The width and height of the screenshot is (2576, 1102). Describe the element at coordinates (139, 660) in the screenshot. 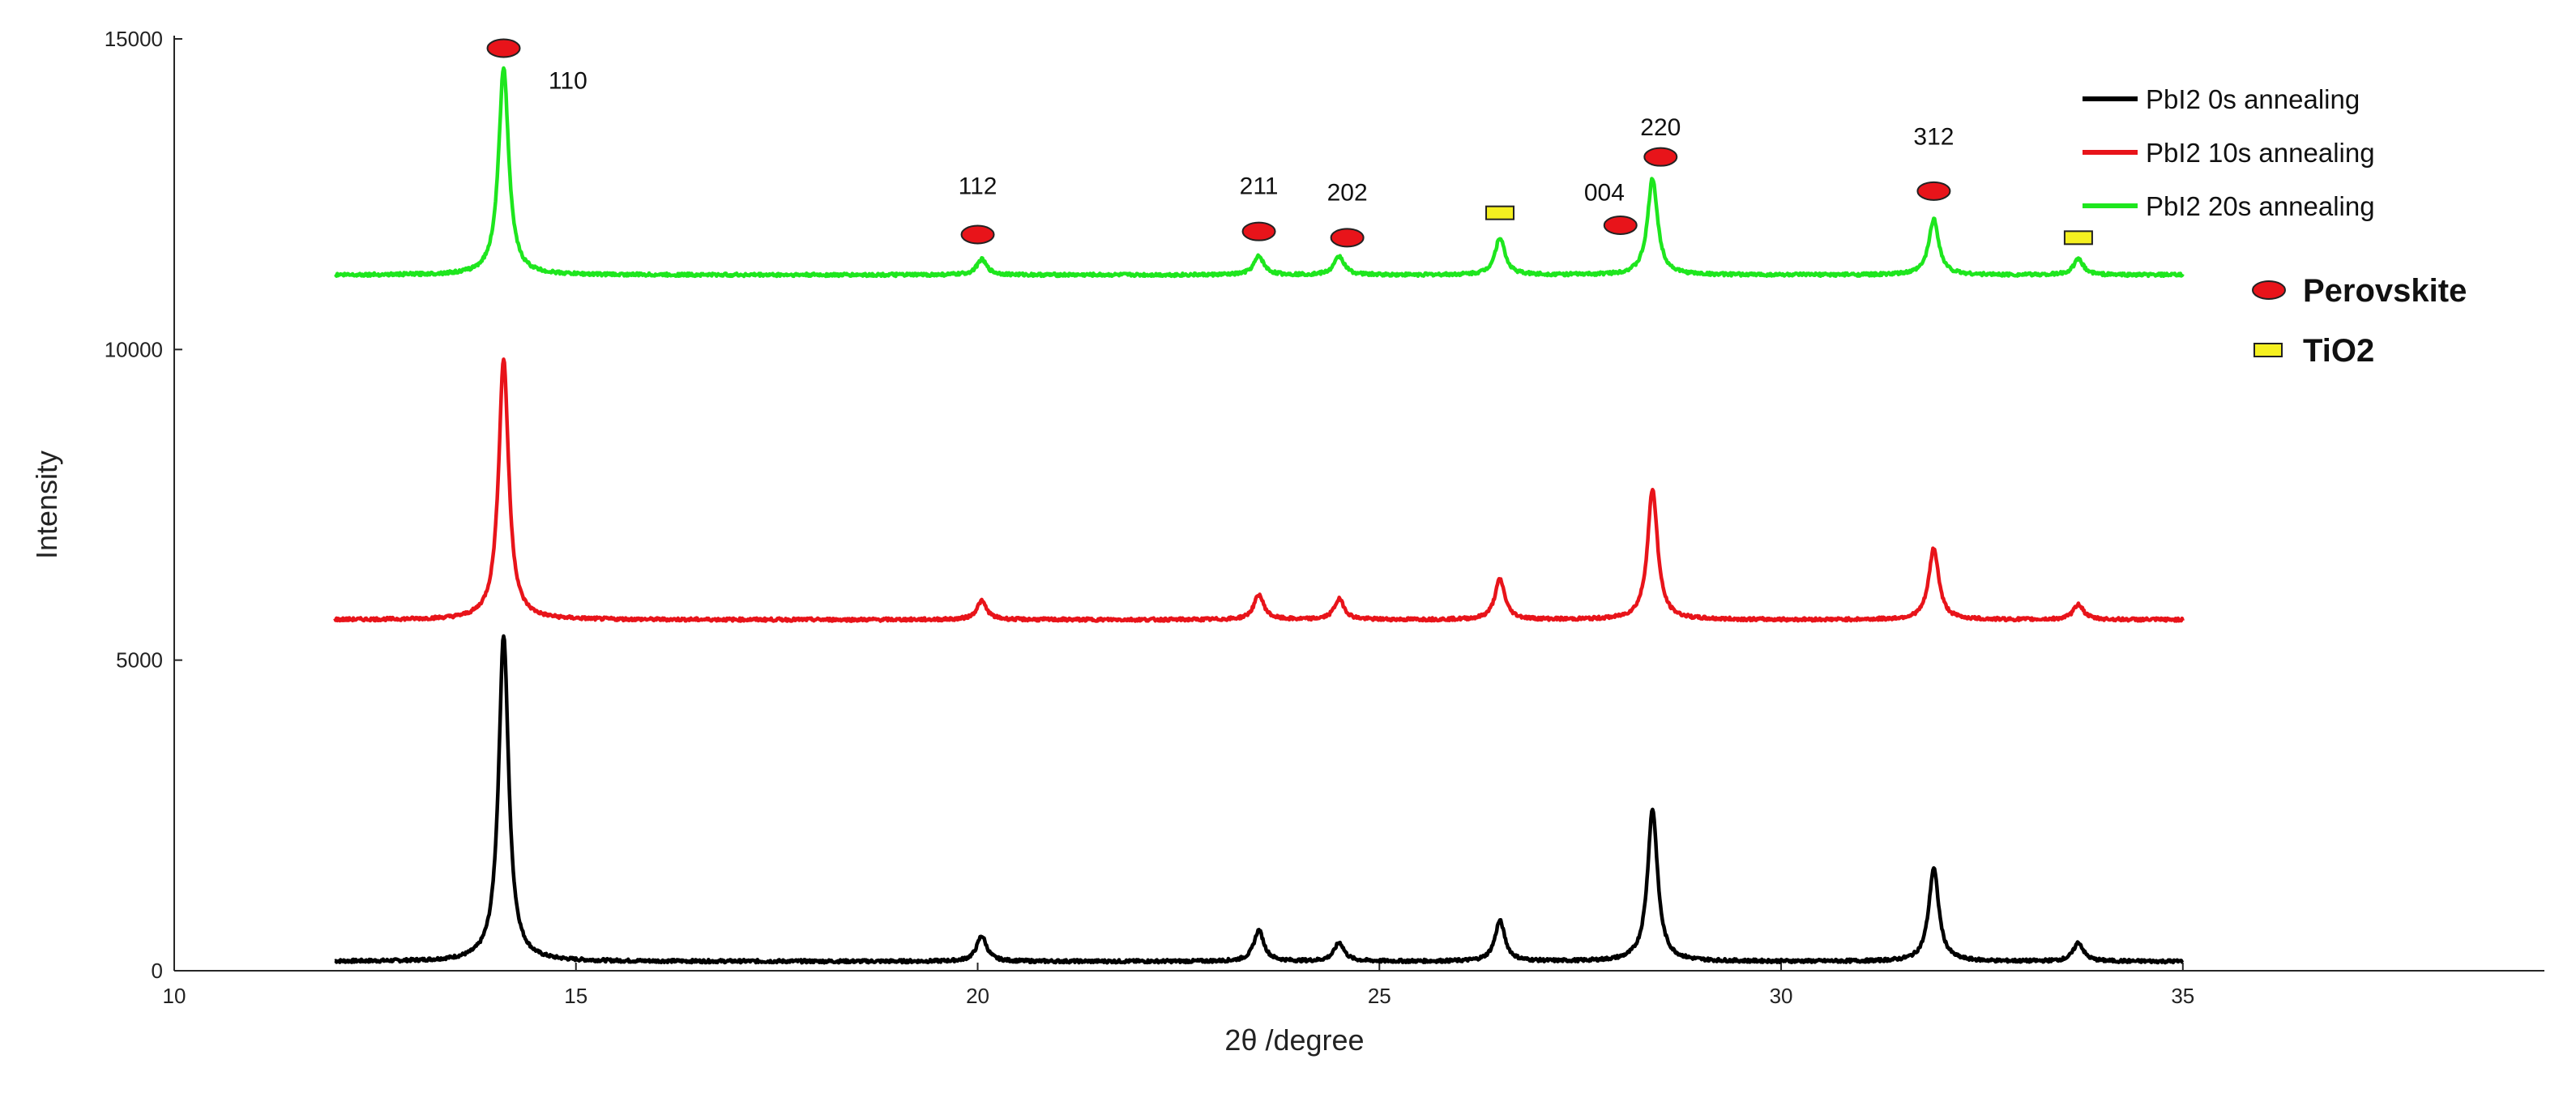

I see `y-tick-label: 5000` at that location.